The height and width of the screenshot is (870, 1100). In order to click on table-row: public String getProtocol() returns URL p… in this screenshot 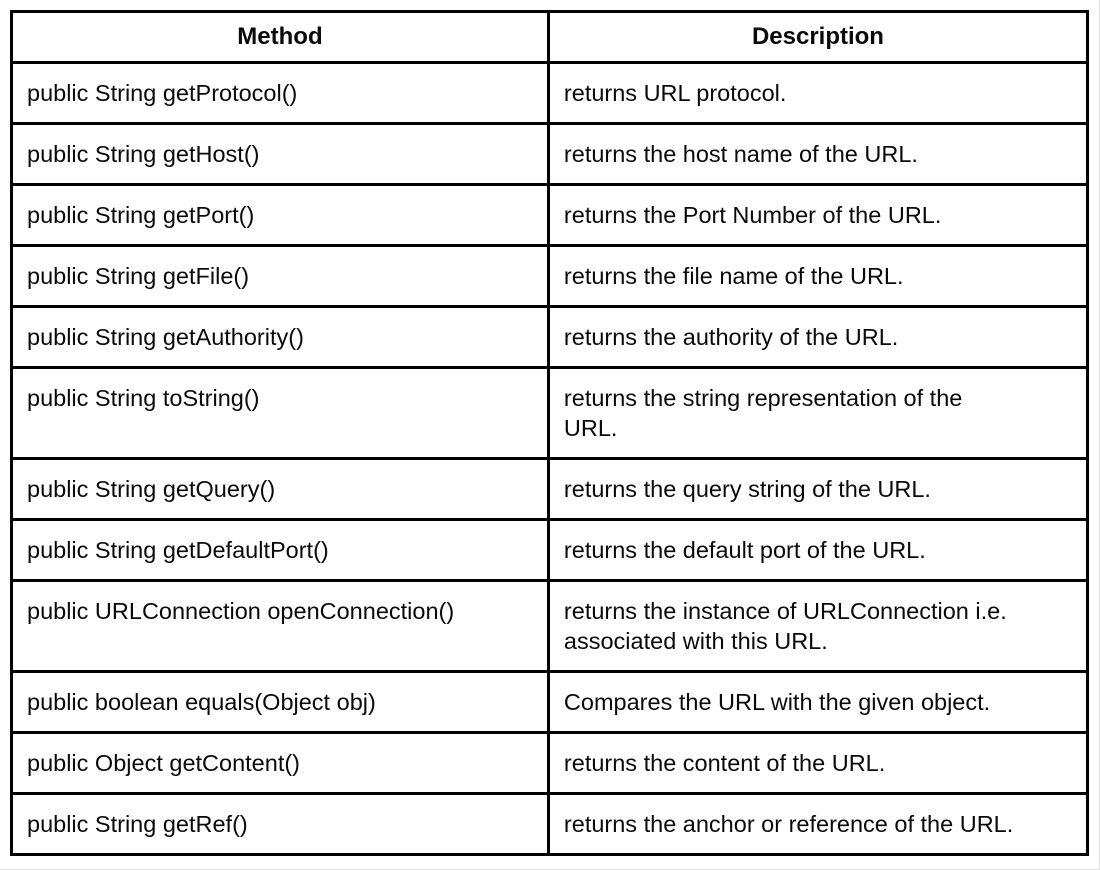, I will do `click(550, 93)`.